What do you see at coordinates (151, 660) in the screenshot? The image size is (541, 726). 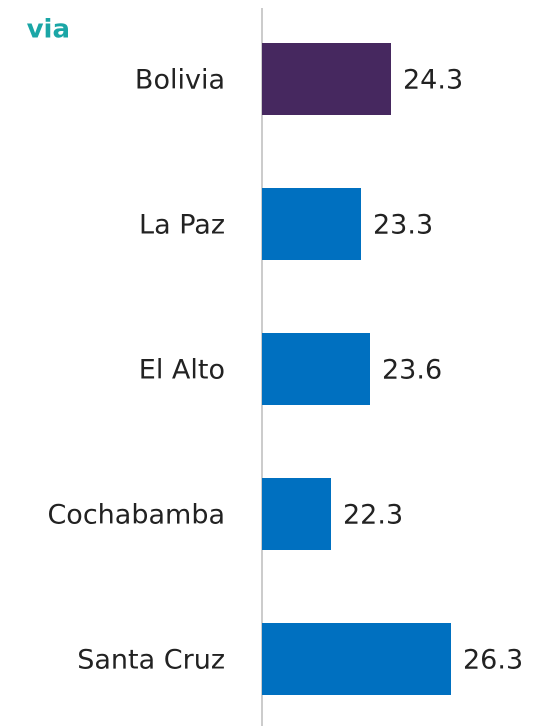 I see `category-label: Santa Cruz` at bounding box center [151, 660].